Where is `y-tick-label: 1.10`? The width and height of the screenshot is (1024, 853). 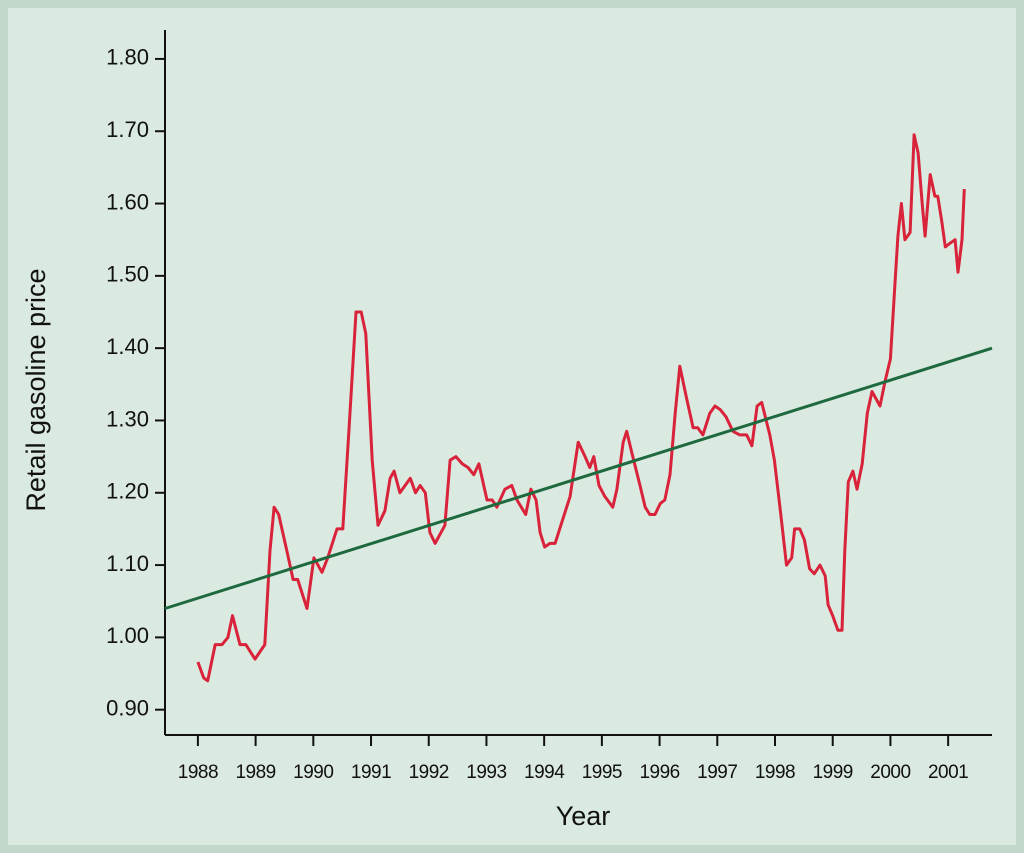 y-tick-label: 1.10 is located at coordinates (127, 563).